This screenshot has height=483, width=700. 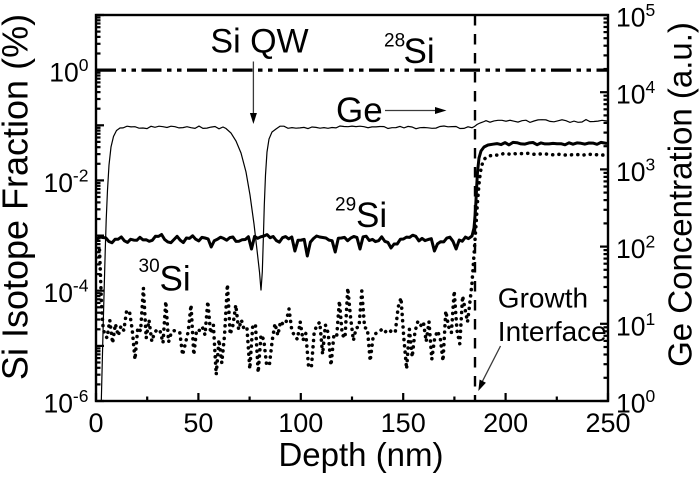 What do you see at coordinates (403, 423) in the screenshot?
I see `svg-text: 150` at bounding box center [403, 423].